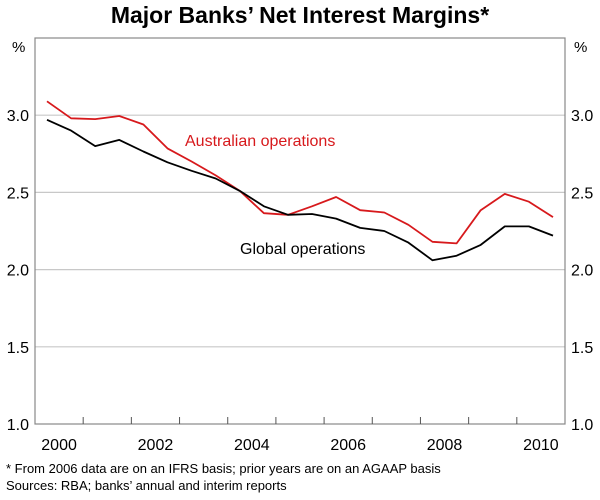 This screenshot has height=500, width=600. I want to click on y-tick-label-left: 3.0, so click(18, 116).